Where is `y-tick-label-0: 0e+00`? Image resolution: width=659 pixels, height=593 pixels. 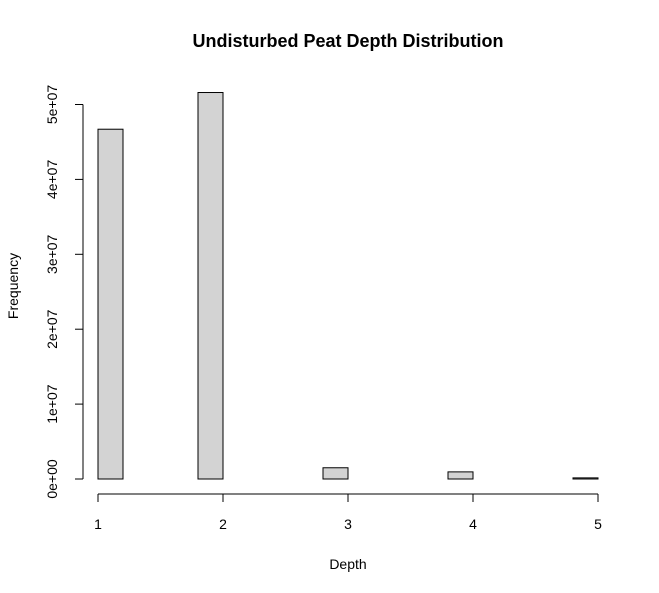 y-tick-label-0: 0e+00 is located at coordinates (52, 479).